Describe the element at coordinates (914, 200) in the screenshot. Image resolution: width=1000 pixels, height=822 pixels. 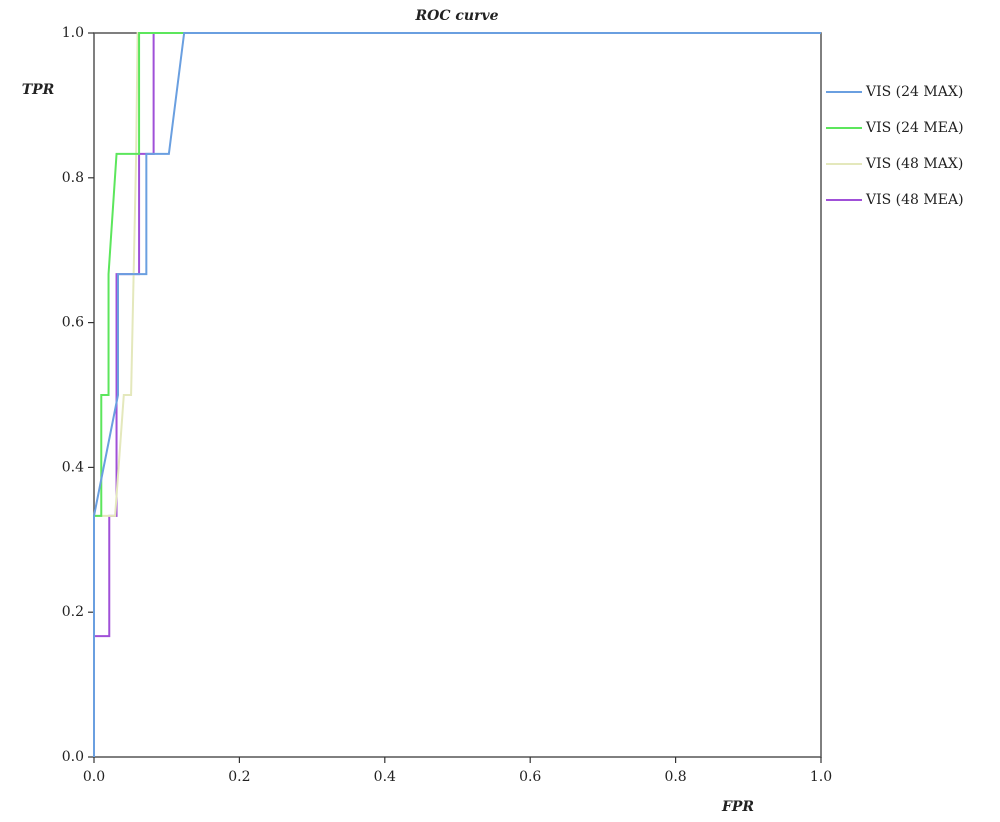
I see `legend-label: VIS (48 MEA)` at that location.